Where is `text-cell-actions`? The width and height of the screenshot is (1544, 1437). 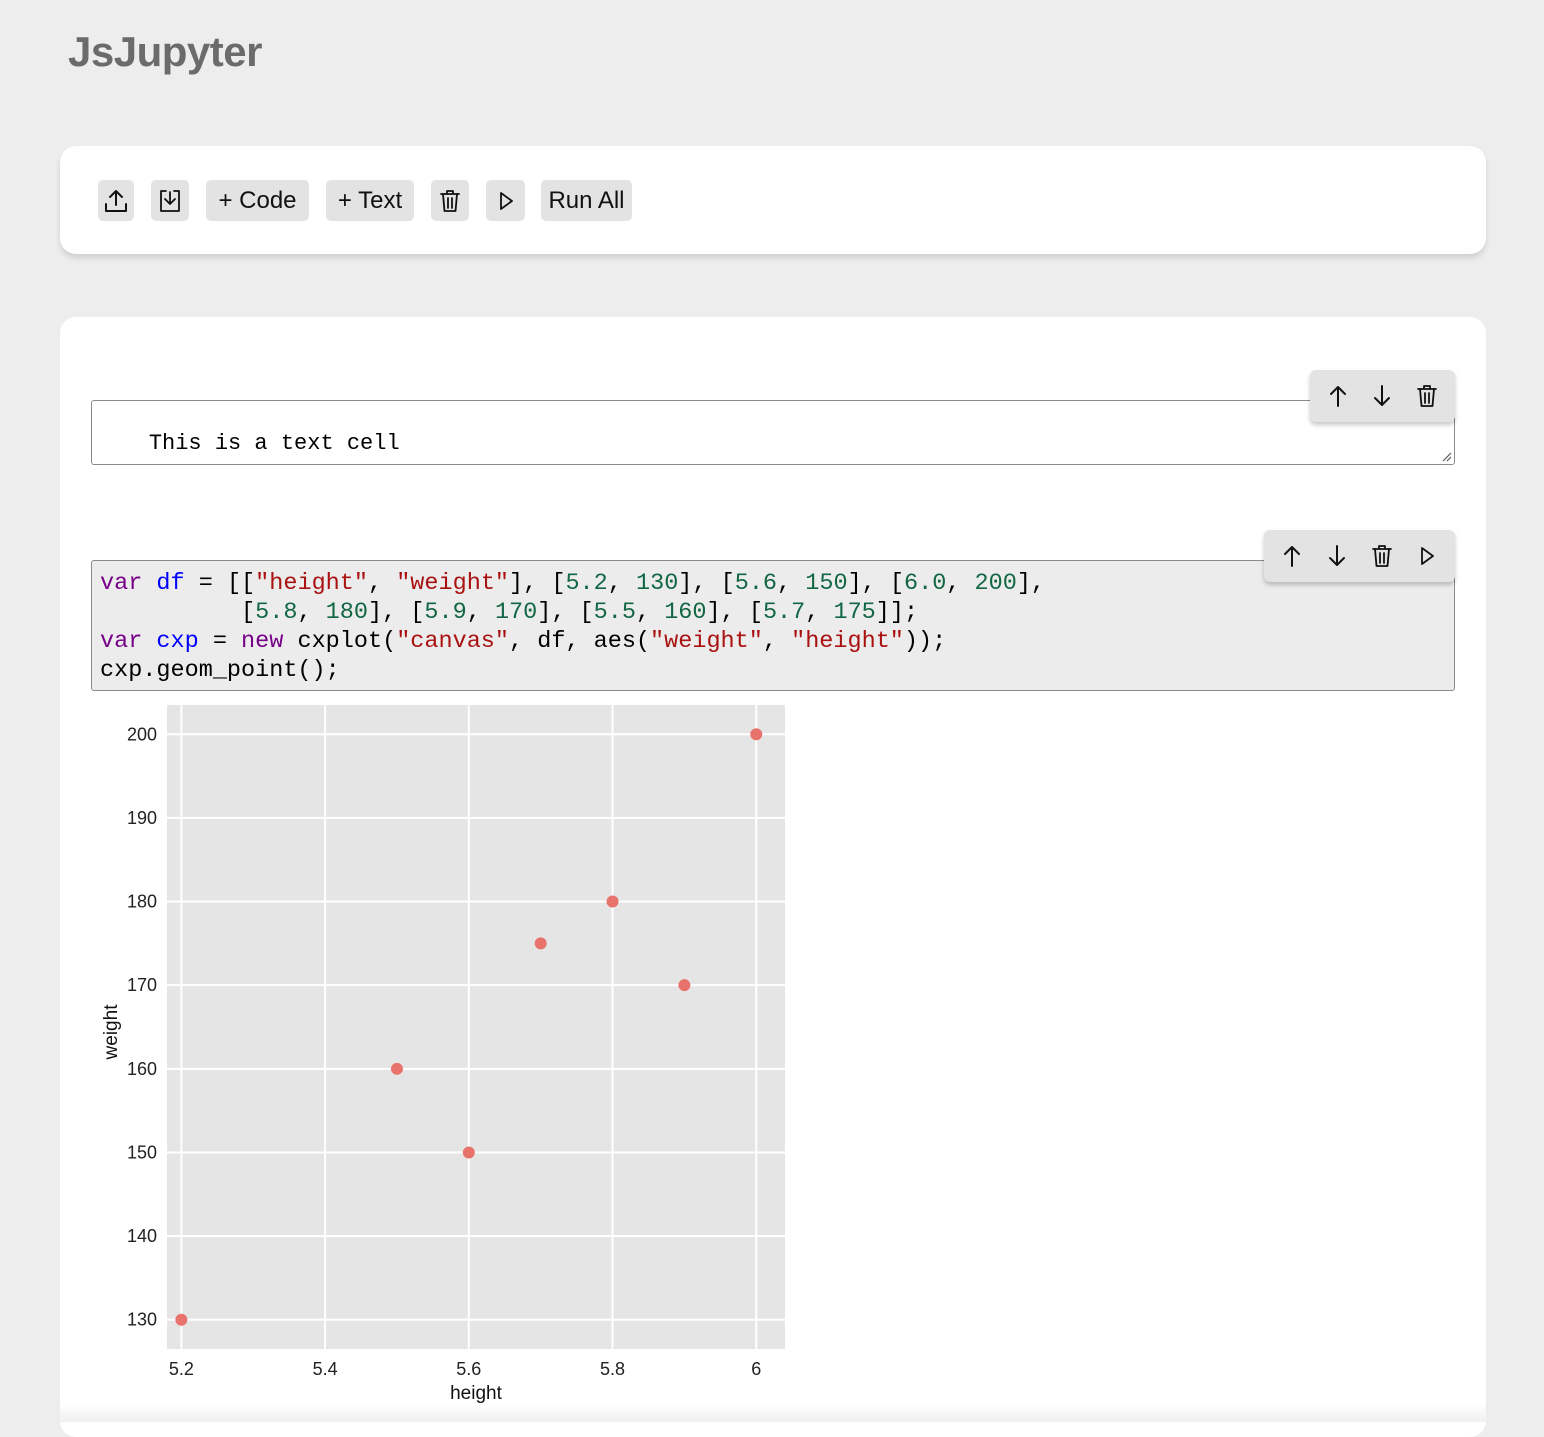
text-cell-actions is located at coordinates (1382, 396).